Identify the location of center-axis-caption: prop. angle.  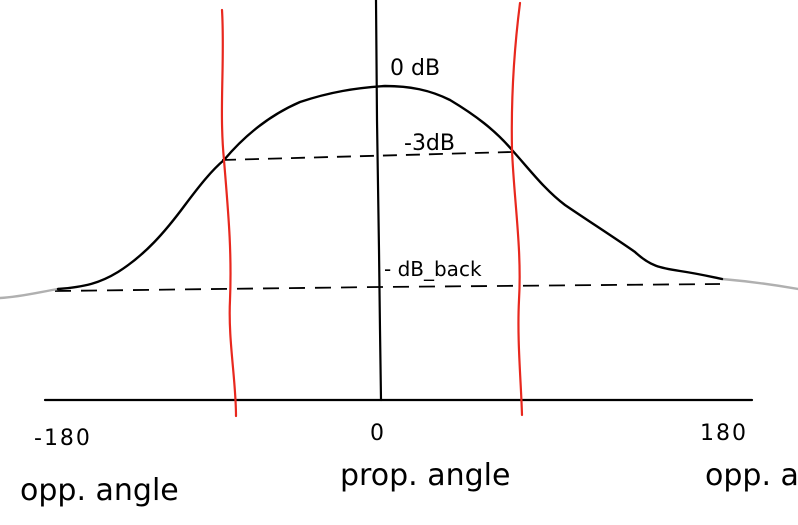
(425, 475).